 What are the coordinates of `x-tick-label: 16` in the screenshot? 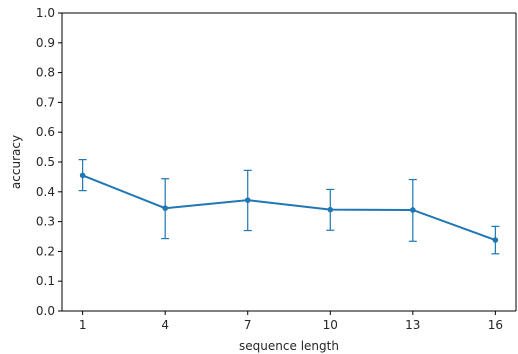 It's located at (495, 325).